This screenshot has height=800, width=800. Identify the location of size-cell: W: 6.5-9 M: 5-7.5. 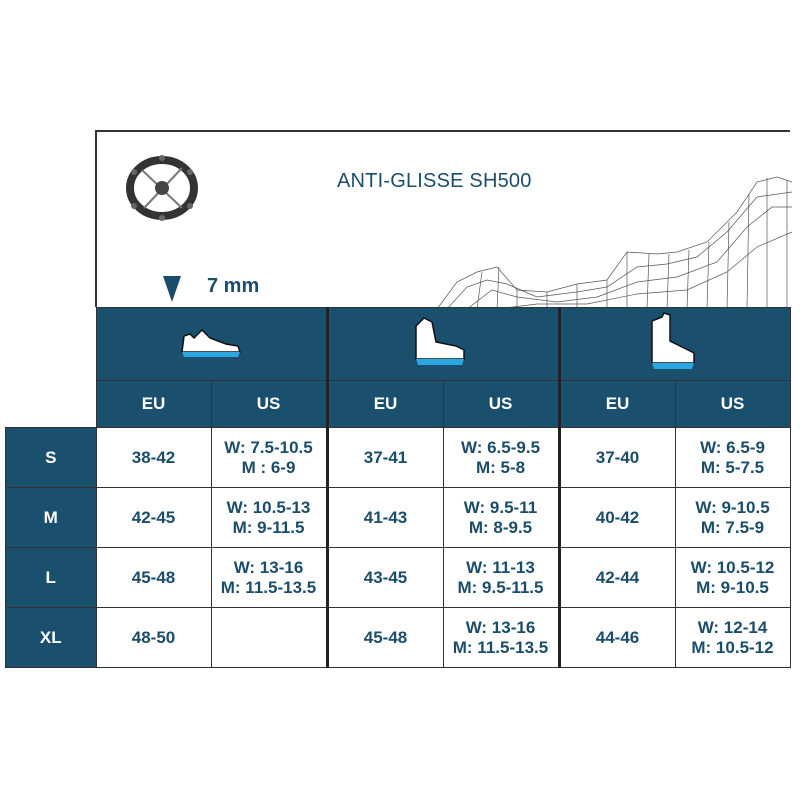
(732, 457).